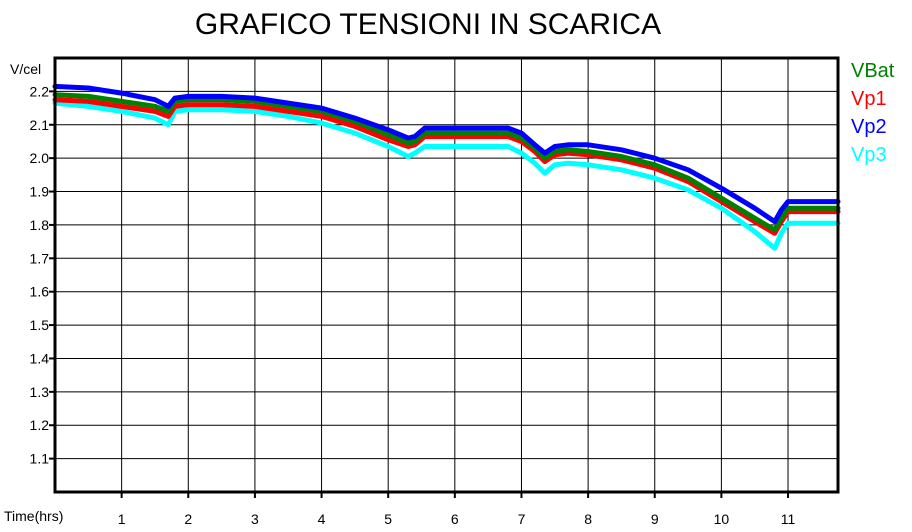 Image resolution: width=912 pixels, height=532 pixels. What do you see at coordinates (873, 113) in the screenshot?
I see `legend: VBat Vp1 Vp2 Vp3` at bounding box center [873, 113].